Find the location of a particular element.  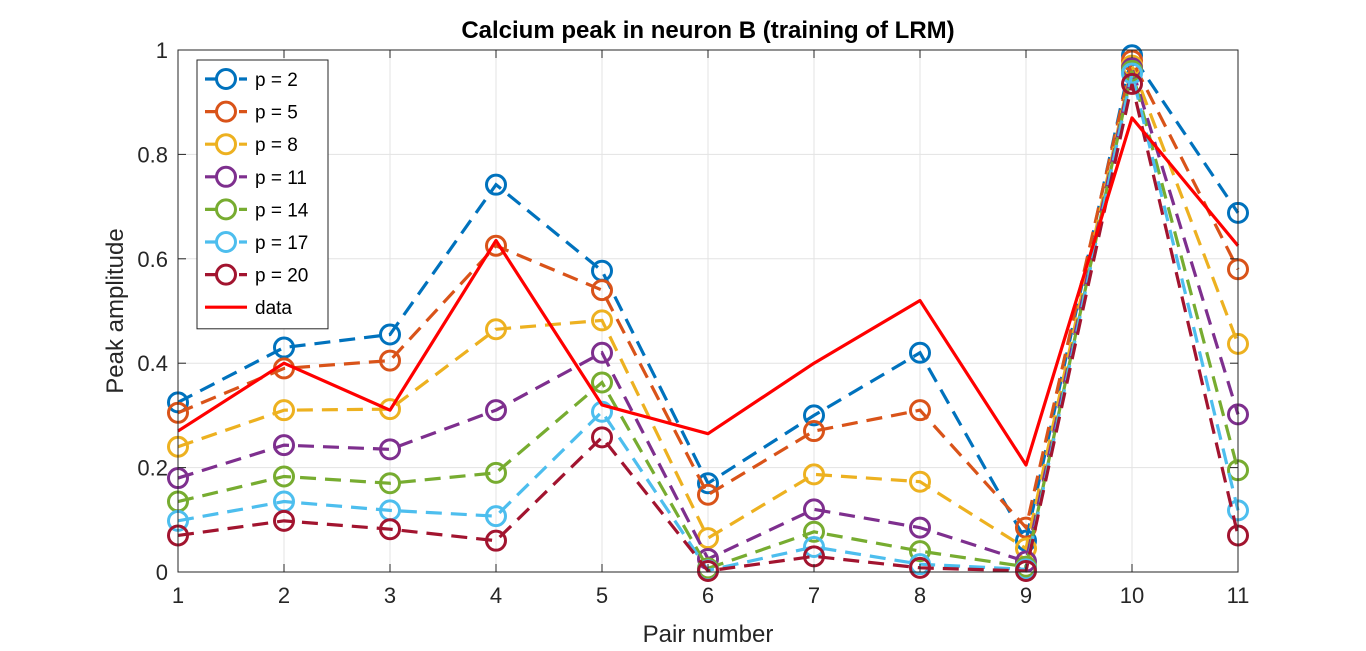

x-tick-label: 1 is located at coordinates (178, 595).